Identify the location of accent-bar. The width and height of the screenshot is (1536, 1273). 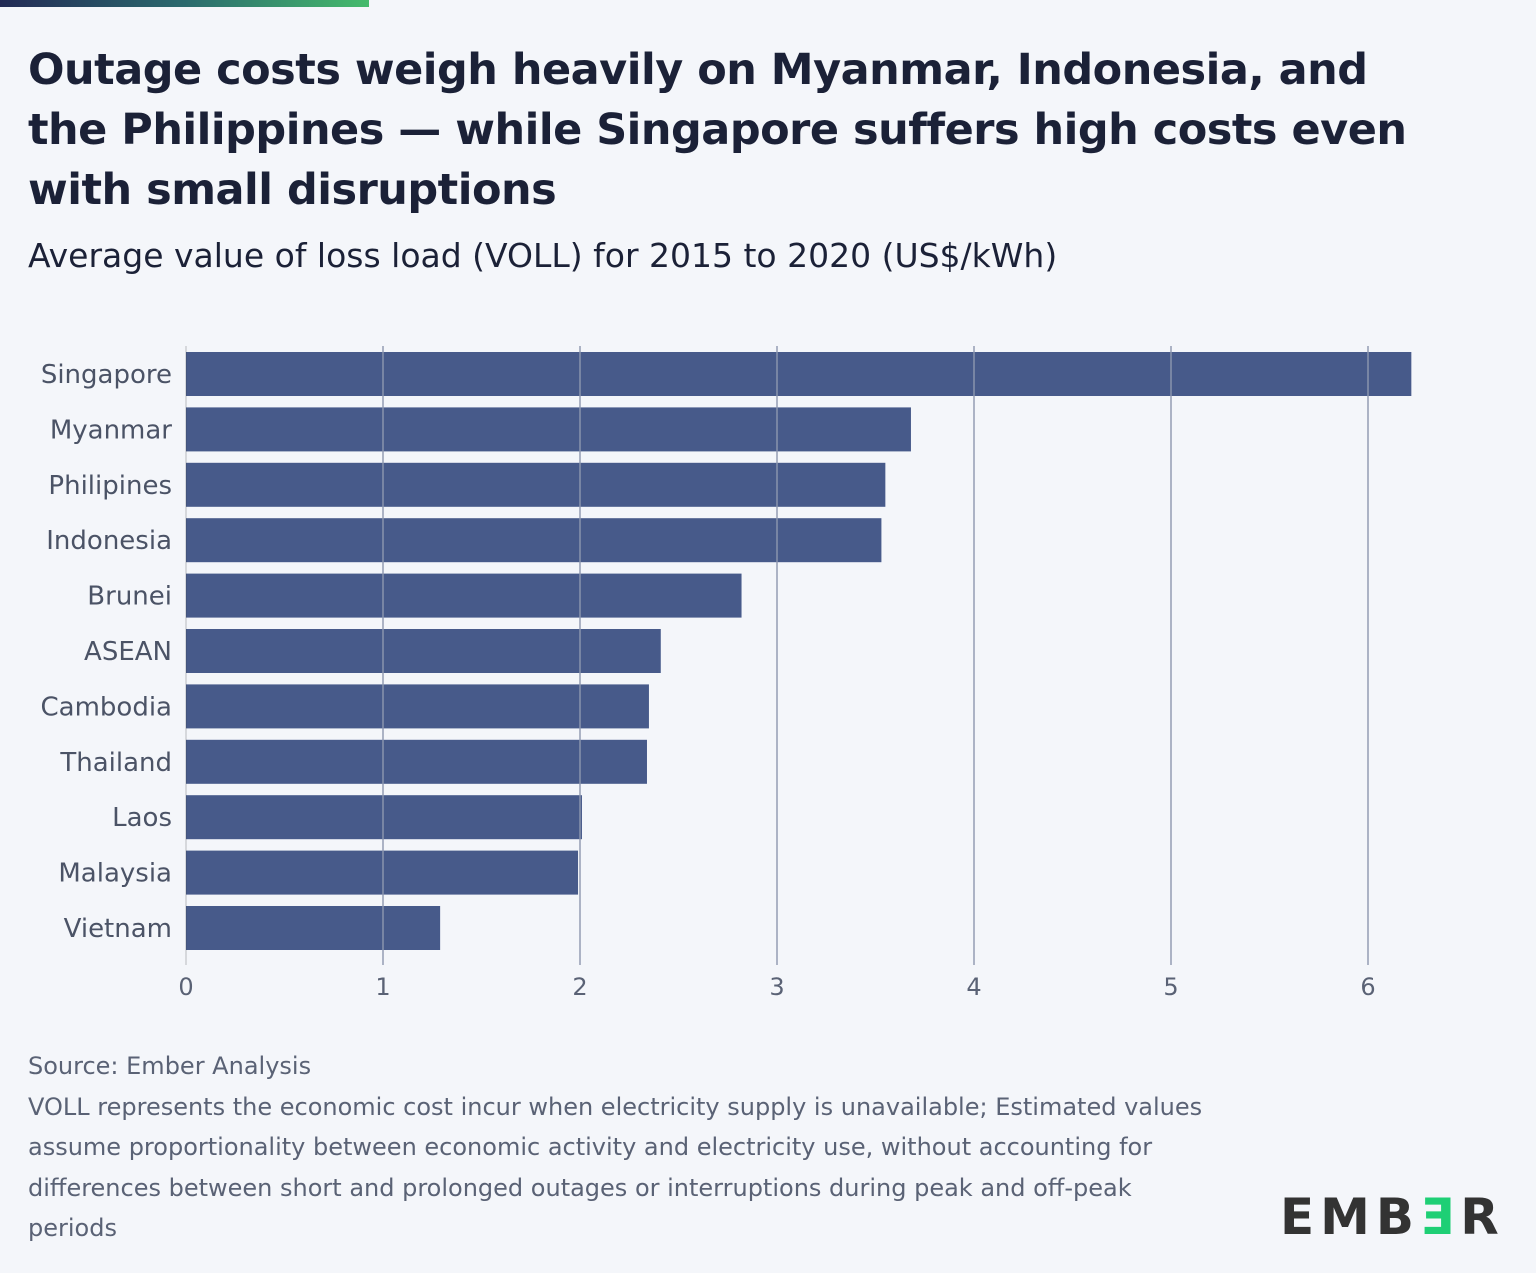
(184, 3).